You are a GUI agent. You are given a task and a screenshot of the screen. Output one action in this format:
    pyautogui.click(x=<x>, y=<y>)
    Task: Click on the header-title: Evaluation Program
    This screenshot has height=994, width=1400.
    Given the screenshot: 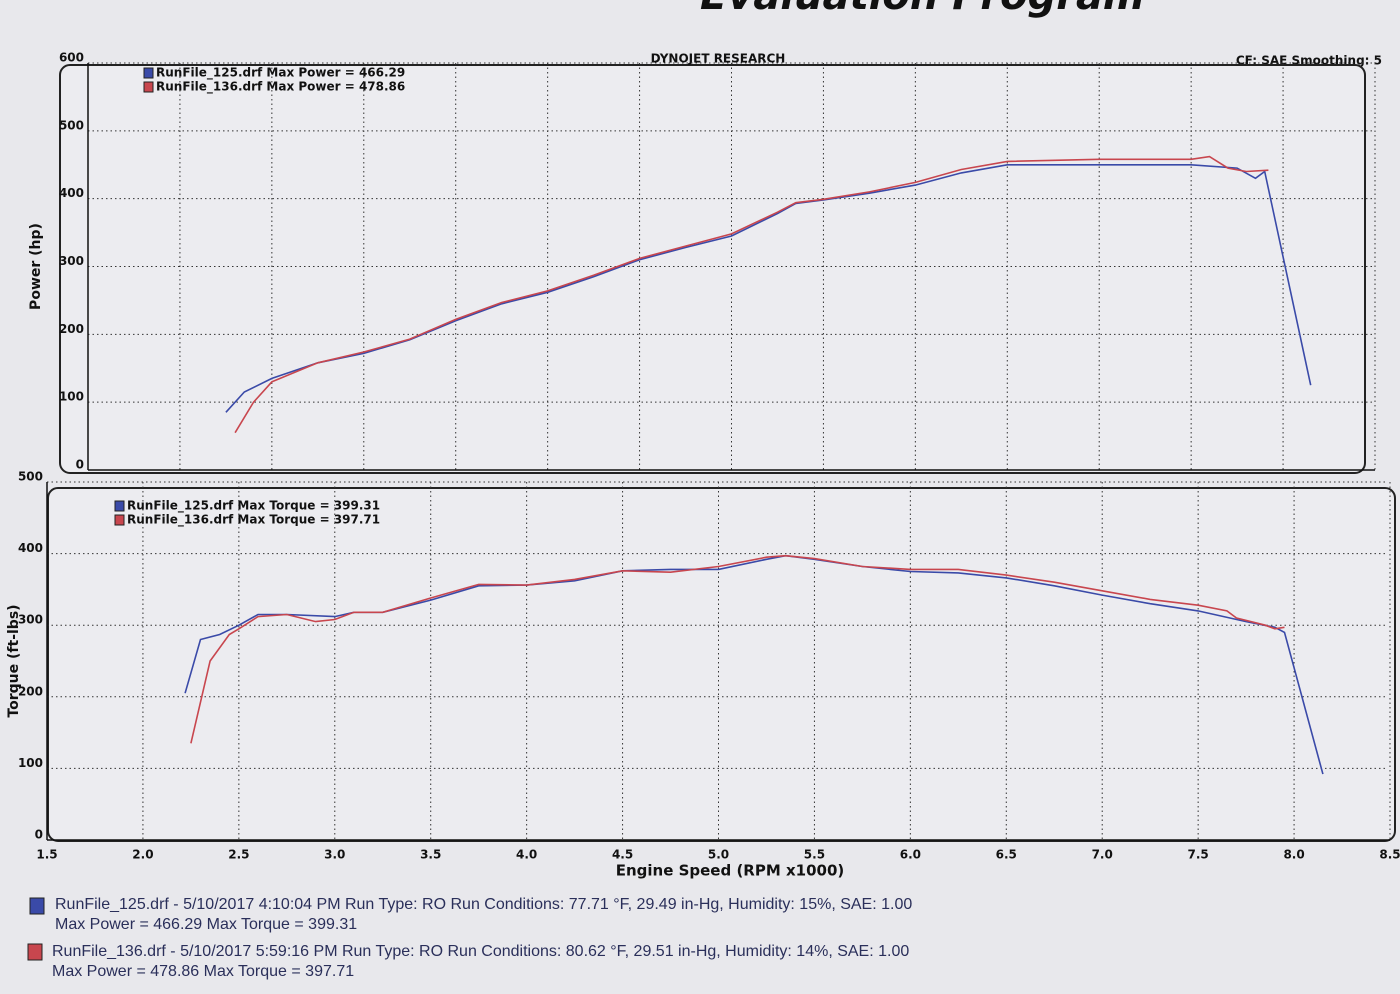 What is the action you would take?
    pyautogui.click(x=922, y=9)
    